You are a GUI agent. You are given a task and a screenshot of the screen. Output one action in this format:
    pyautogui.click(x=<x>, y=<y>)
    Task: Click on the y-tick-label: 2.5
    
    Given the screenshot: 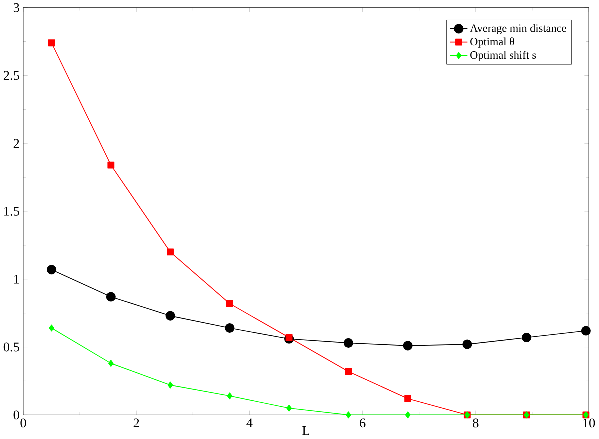 What is the action you would take?
    pyautogui.click(x=12, y=75)
    